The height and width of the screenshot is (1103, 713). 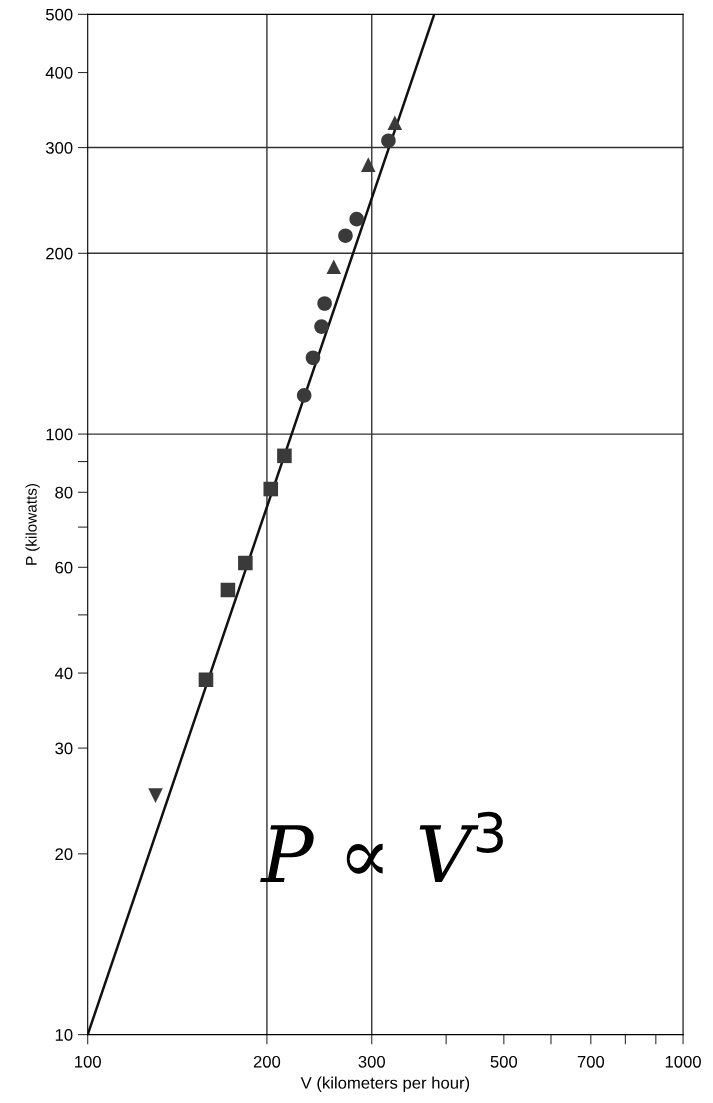 I want to click on x-tick-label: 1000, so click(x=683, y=1061).